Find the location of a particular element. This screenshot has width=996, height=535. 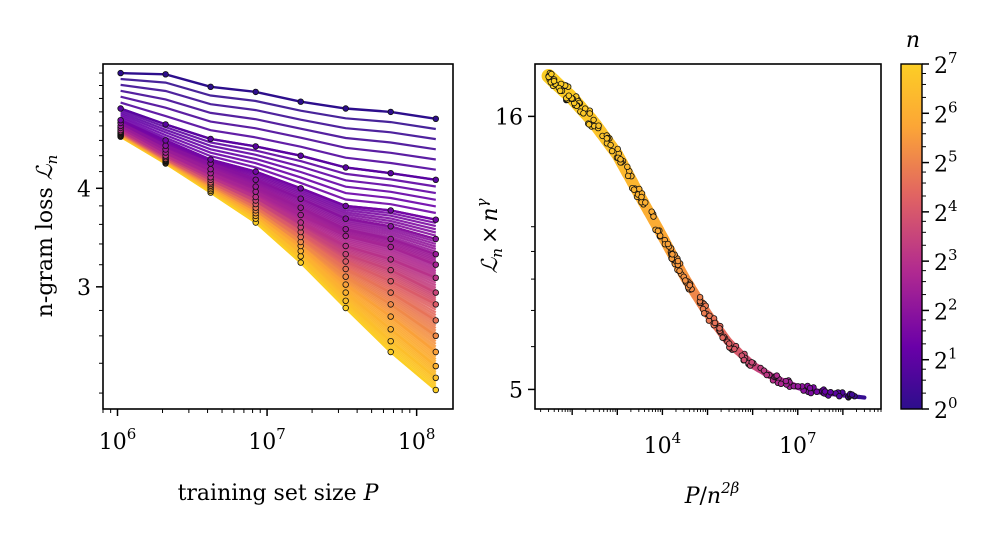

left-y-tick-label-1: 4 is located at coordinates (84, 189).